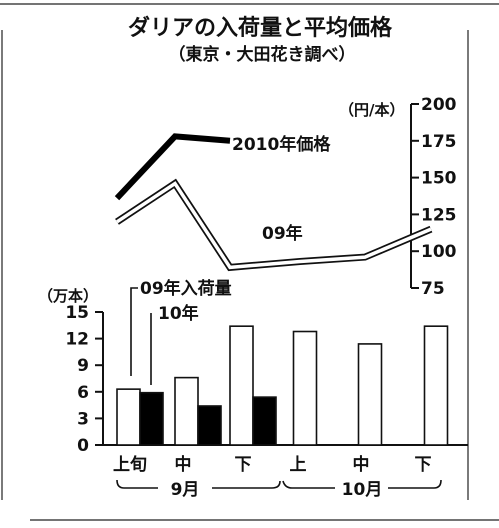 The height and width of the screenshot is (528, 499). What do you see at coordinates (361, 464) in the screenshot?
I see `x-label-10-mid: 中` at bounding box center [361, 464].